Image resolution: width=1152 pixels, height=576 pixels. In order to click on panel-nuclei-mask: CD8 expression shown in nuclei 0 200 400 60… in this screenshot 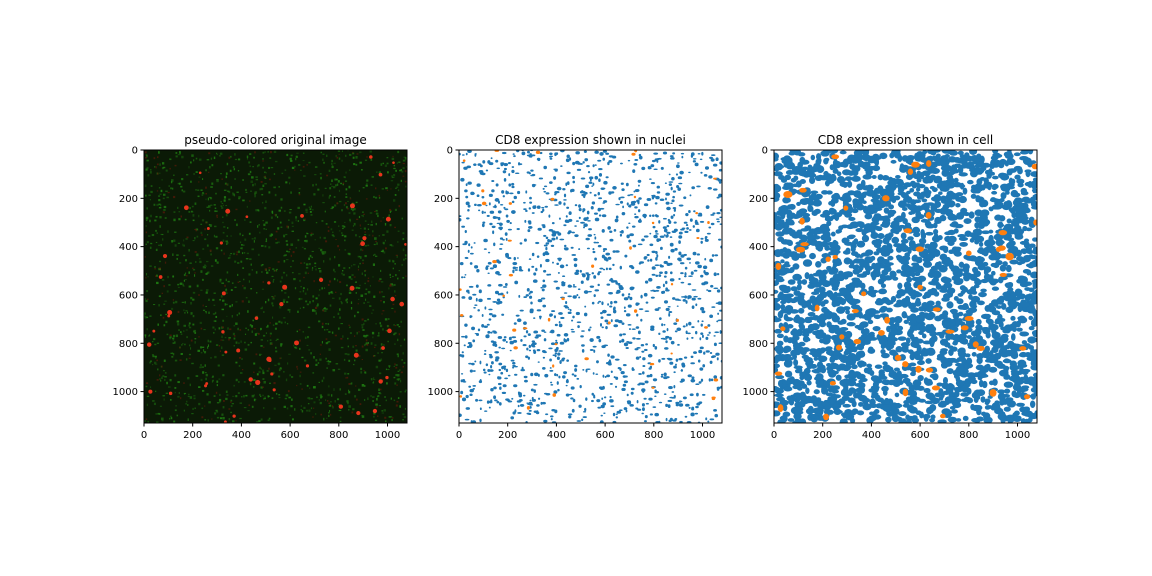, I will do `click(575, 287)`.